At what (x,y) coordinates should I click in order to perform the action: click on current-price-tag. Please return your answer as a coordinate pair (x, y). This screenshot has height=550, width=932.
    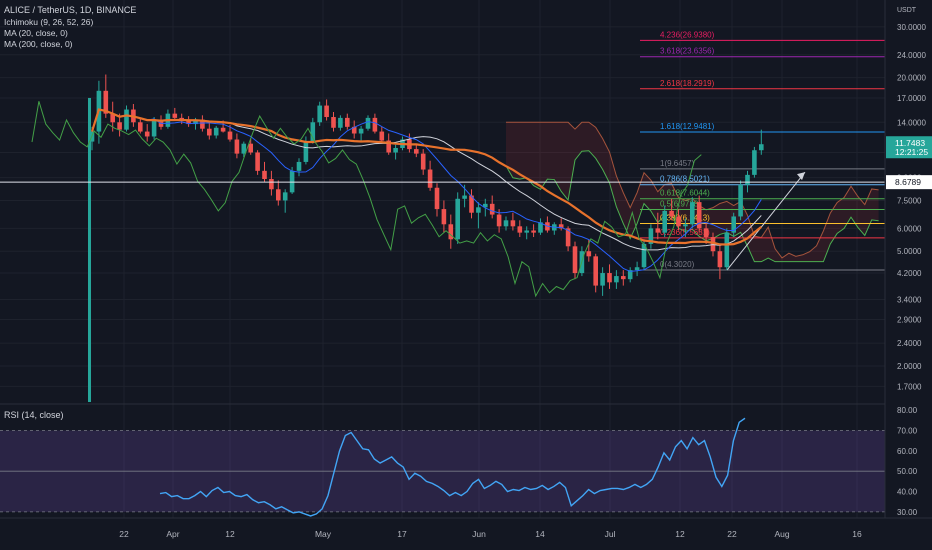
    Looking at the image, I should click on (909, 147).